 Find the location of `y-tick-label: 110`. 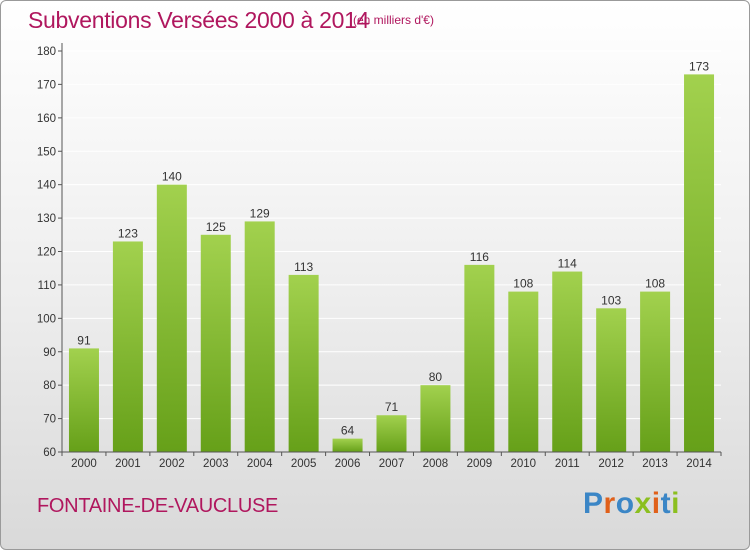

y-tick-label: 110 is located at coordinates (47, 286).